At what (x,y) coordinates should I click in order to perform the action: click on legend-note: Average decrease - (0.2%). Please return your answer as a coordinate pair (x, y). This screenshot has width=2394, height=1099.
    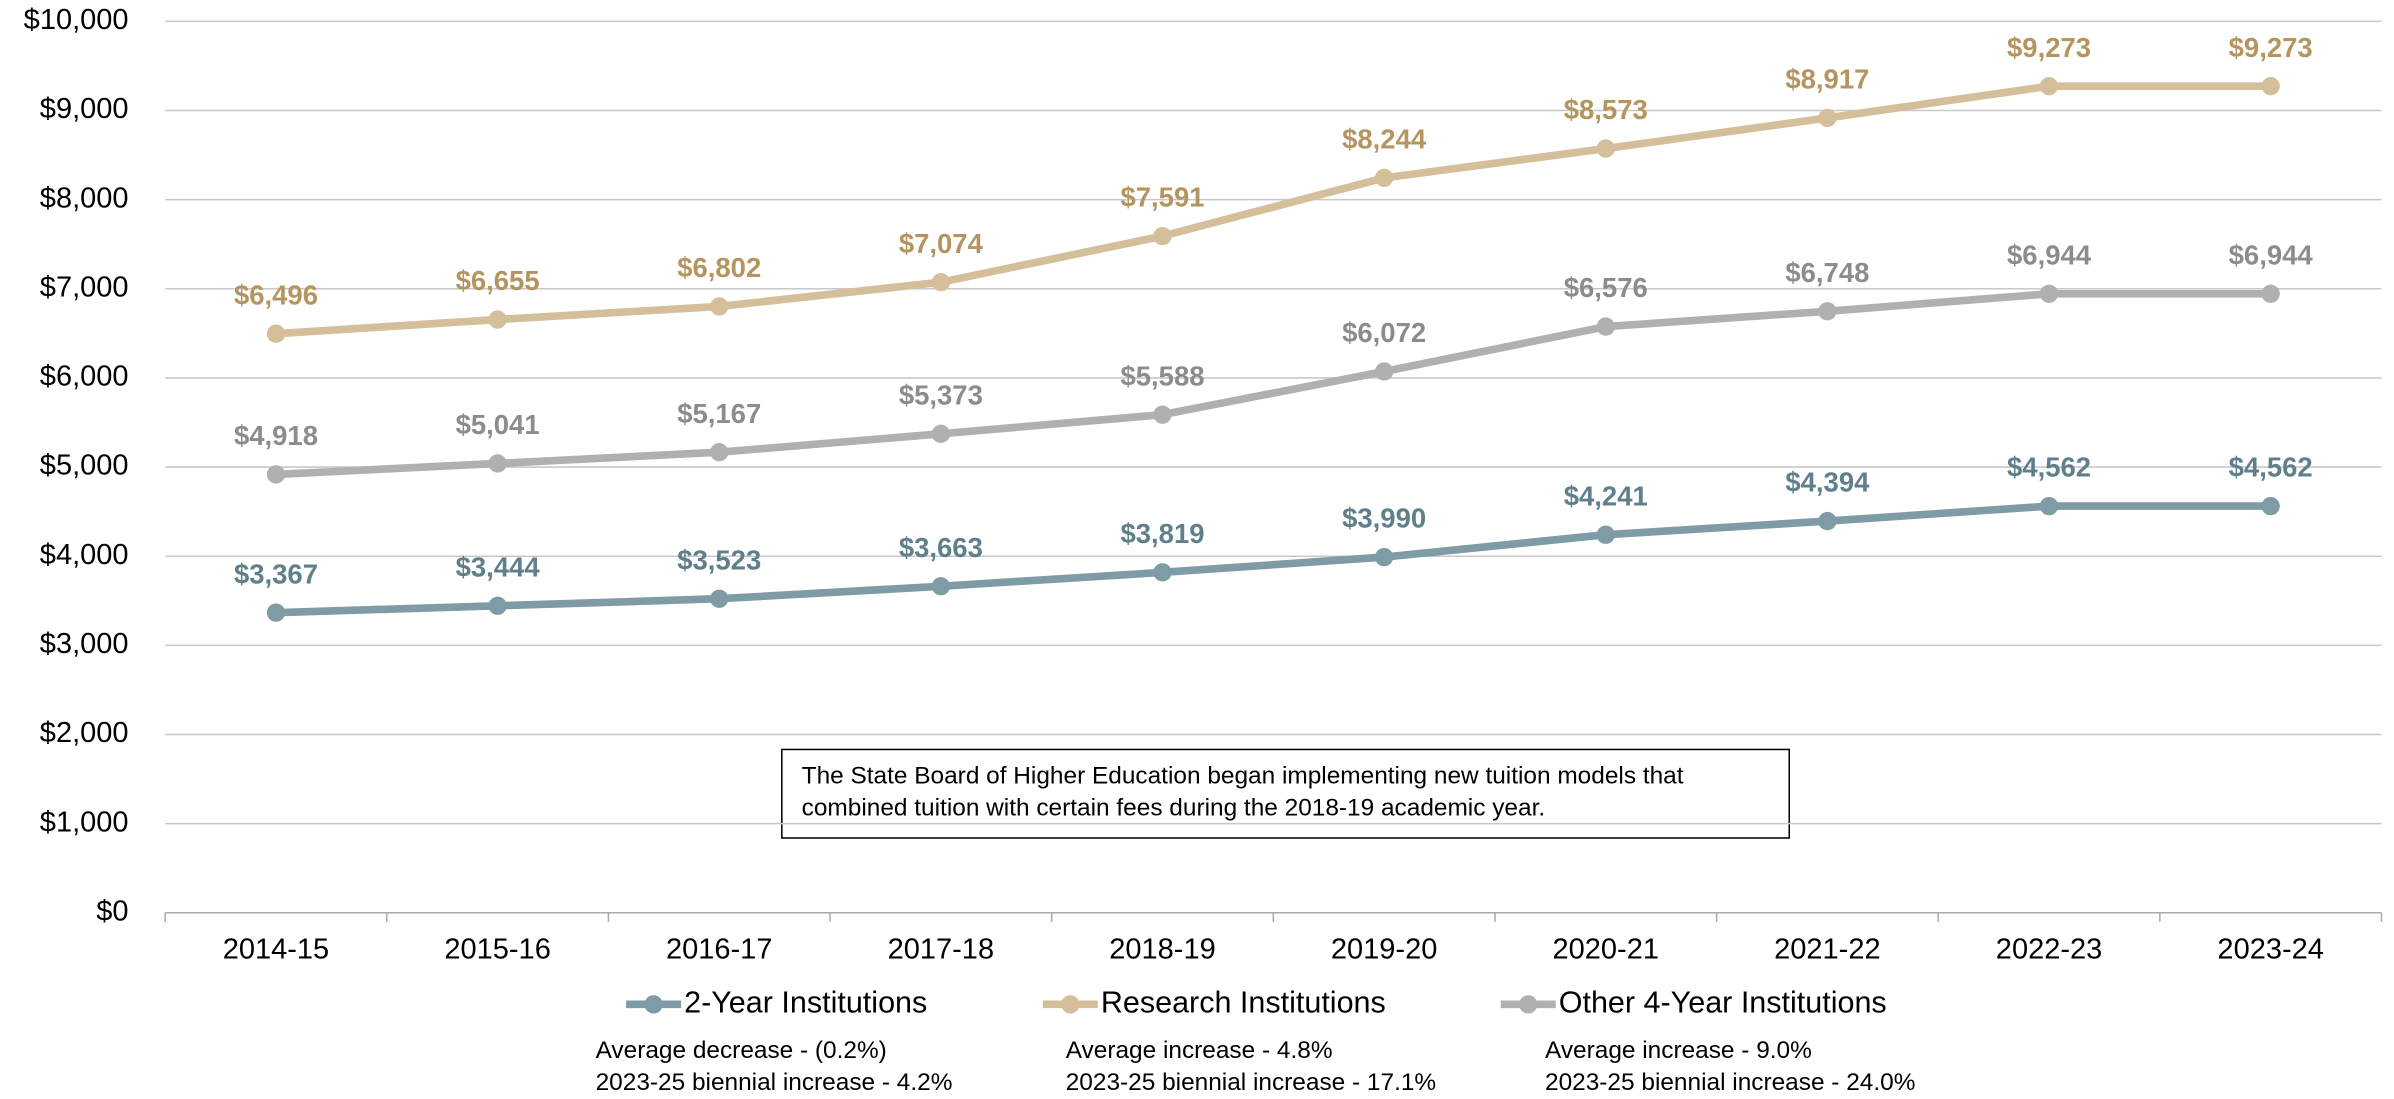
    Looking at the image, I should click on (741, 1050).